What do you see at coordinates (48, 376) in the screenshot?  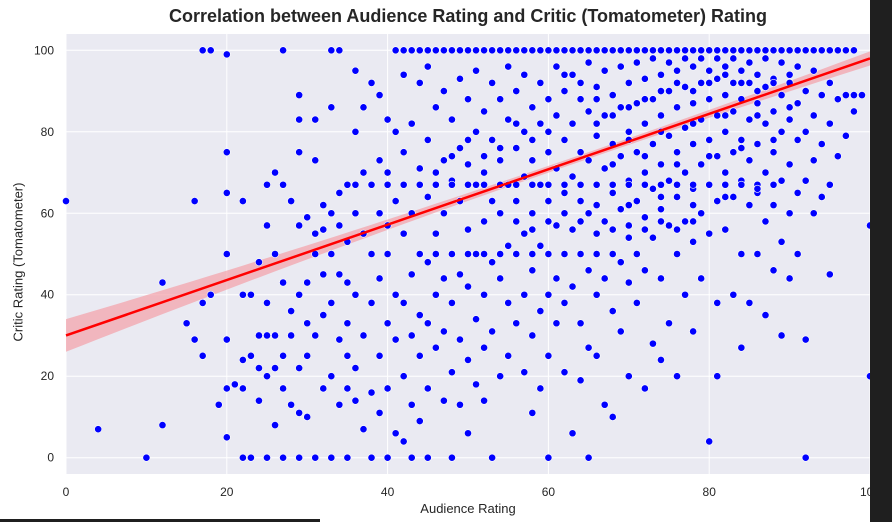 I see `y-tick-label: 20` at bounding box center [48, 376].